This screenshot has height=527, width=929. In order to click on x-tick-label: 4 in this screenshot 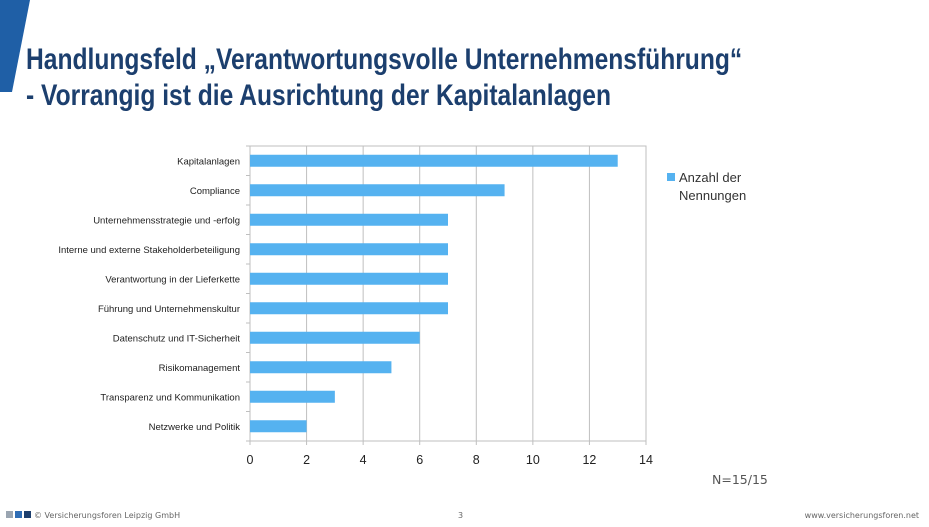, I will do `click(363, 460)`.